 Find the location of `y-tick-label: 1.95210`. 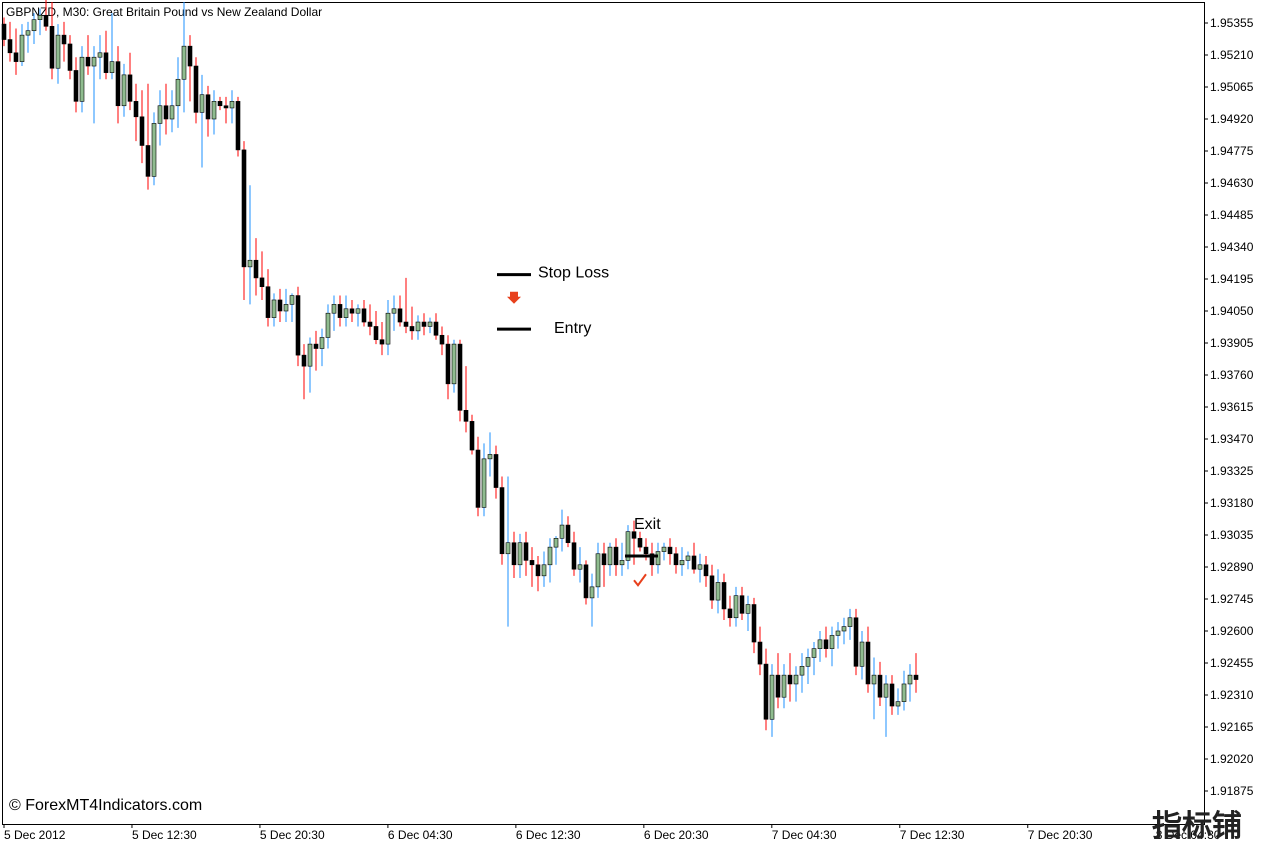

y-tick-label: 1.95210 is located at coordinates (1232, 55).